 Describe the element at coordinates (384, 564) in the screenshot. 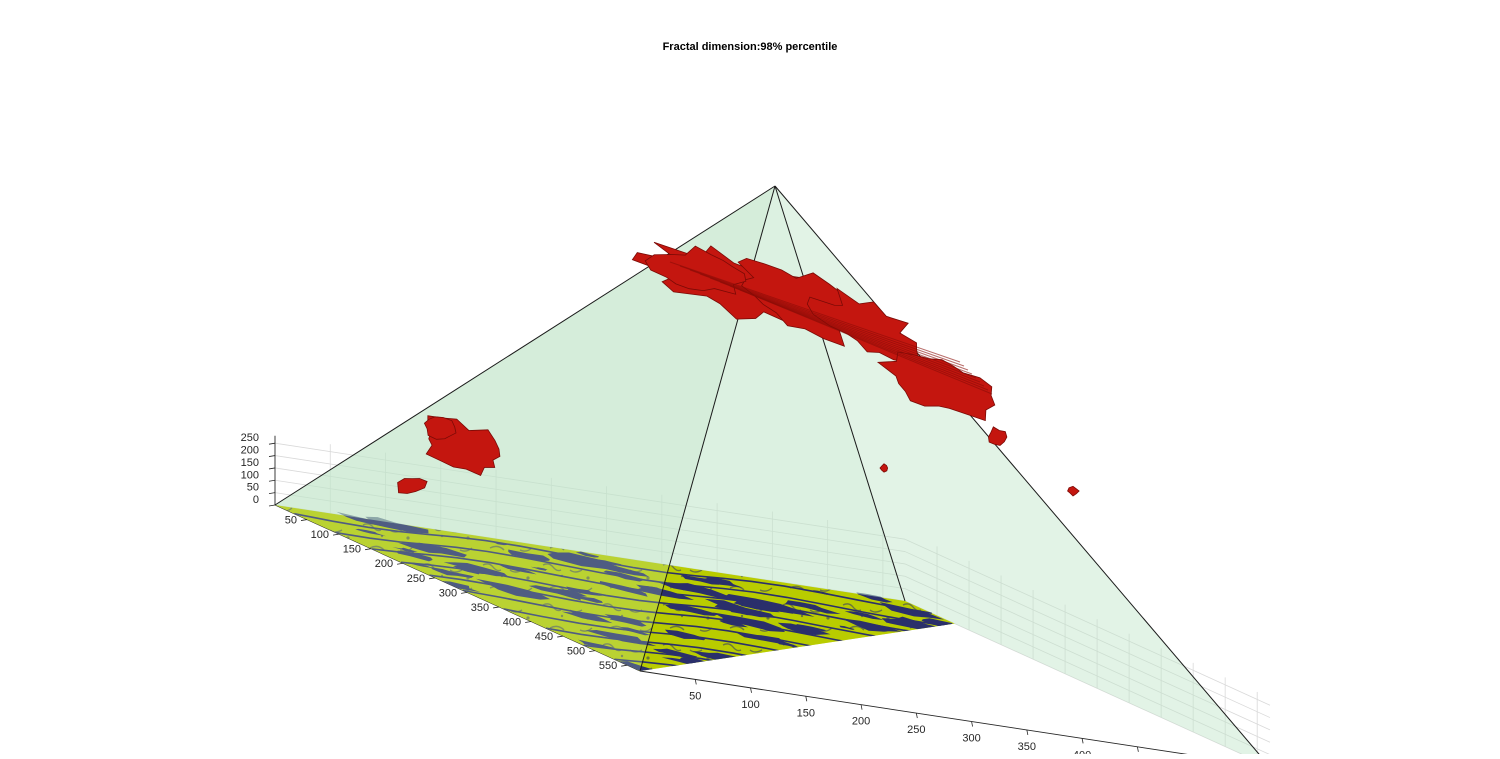

I see `y-tick-label: 200` at that location.